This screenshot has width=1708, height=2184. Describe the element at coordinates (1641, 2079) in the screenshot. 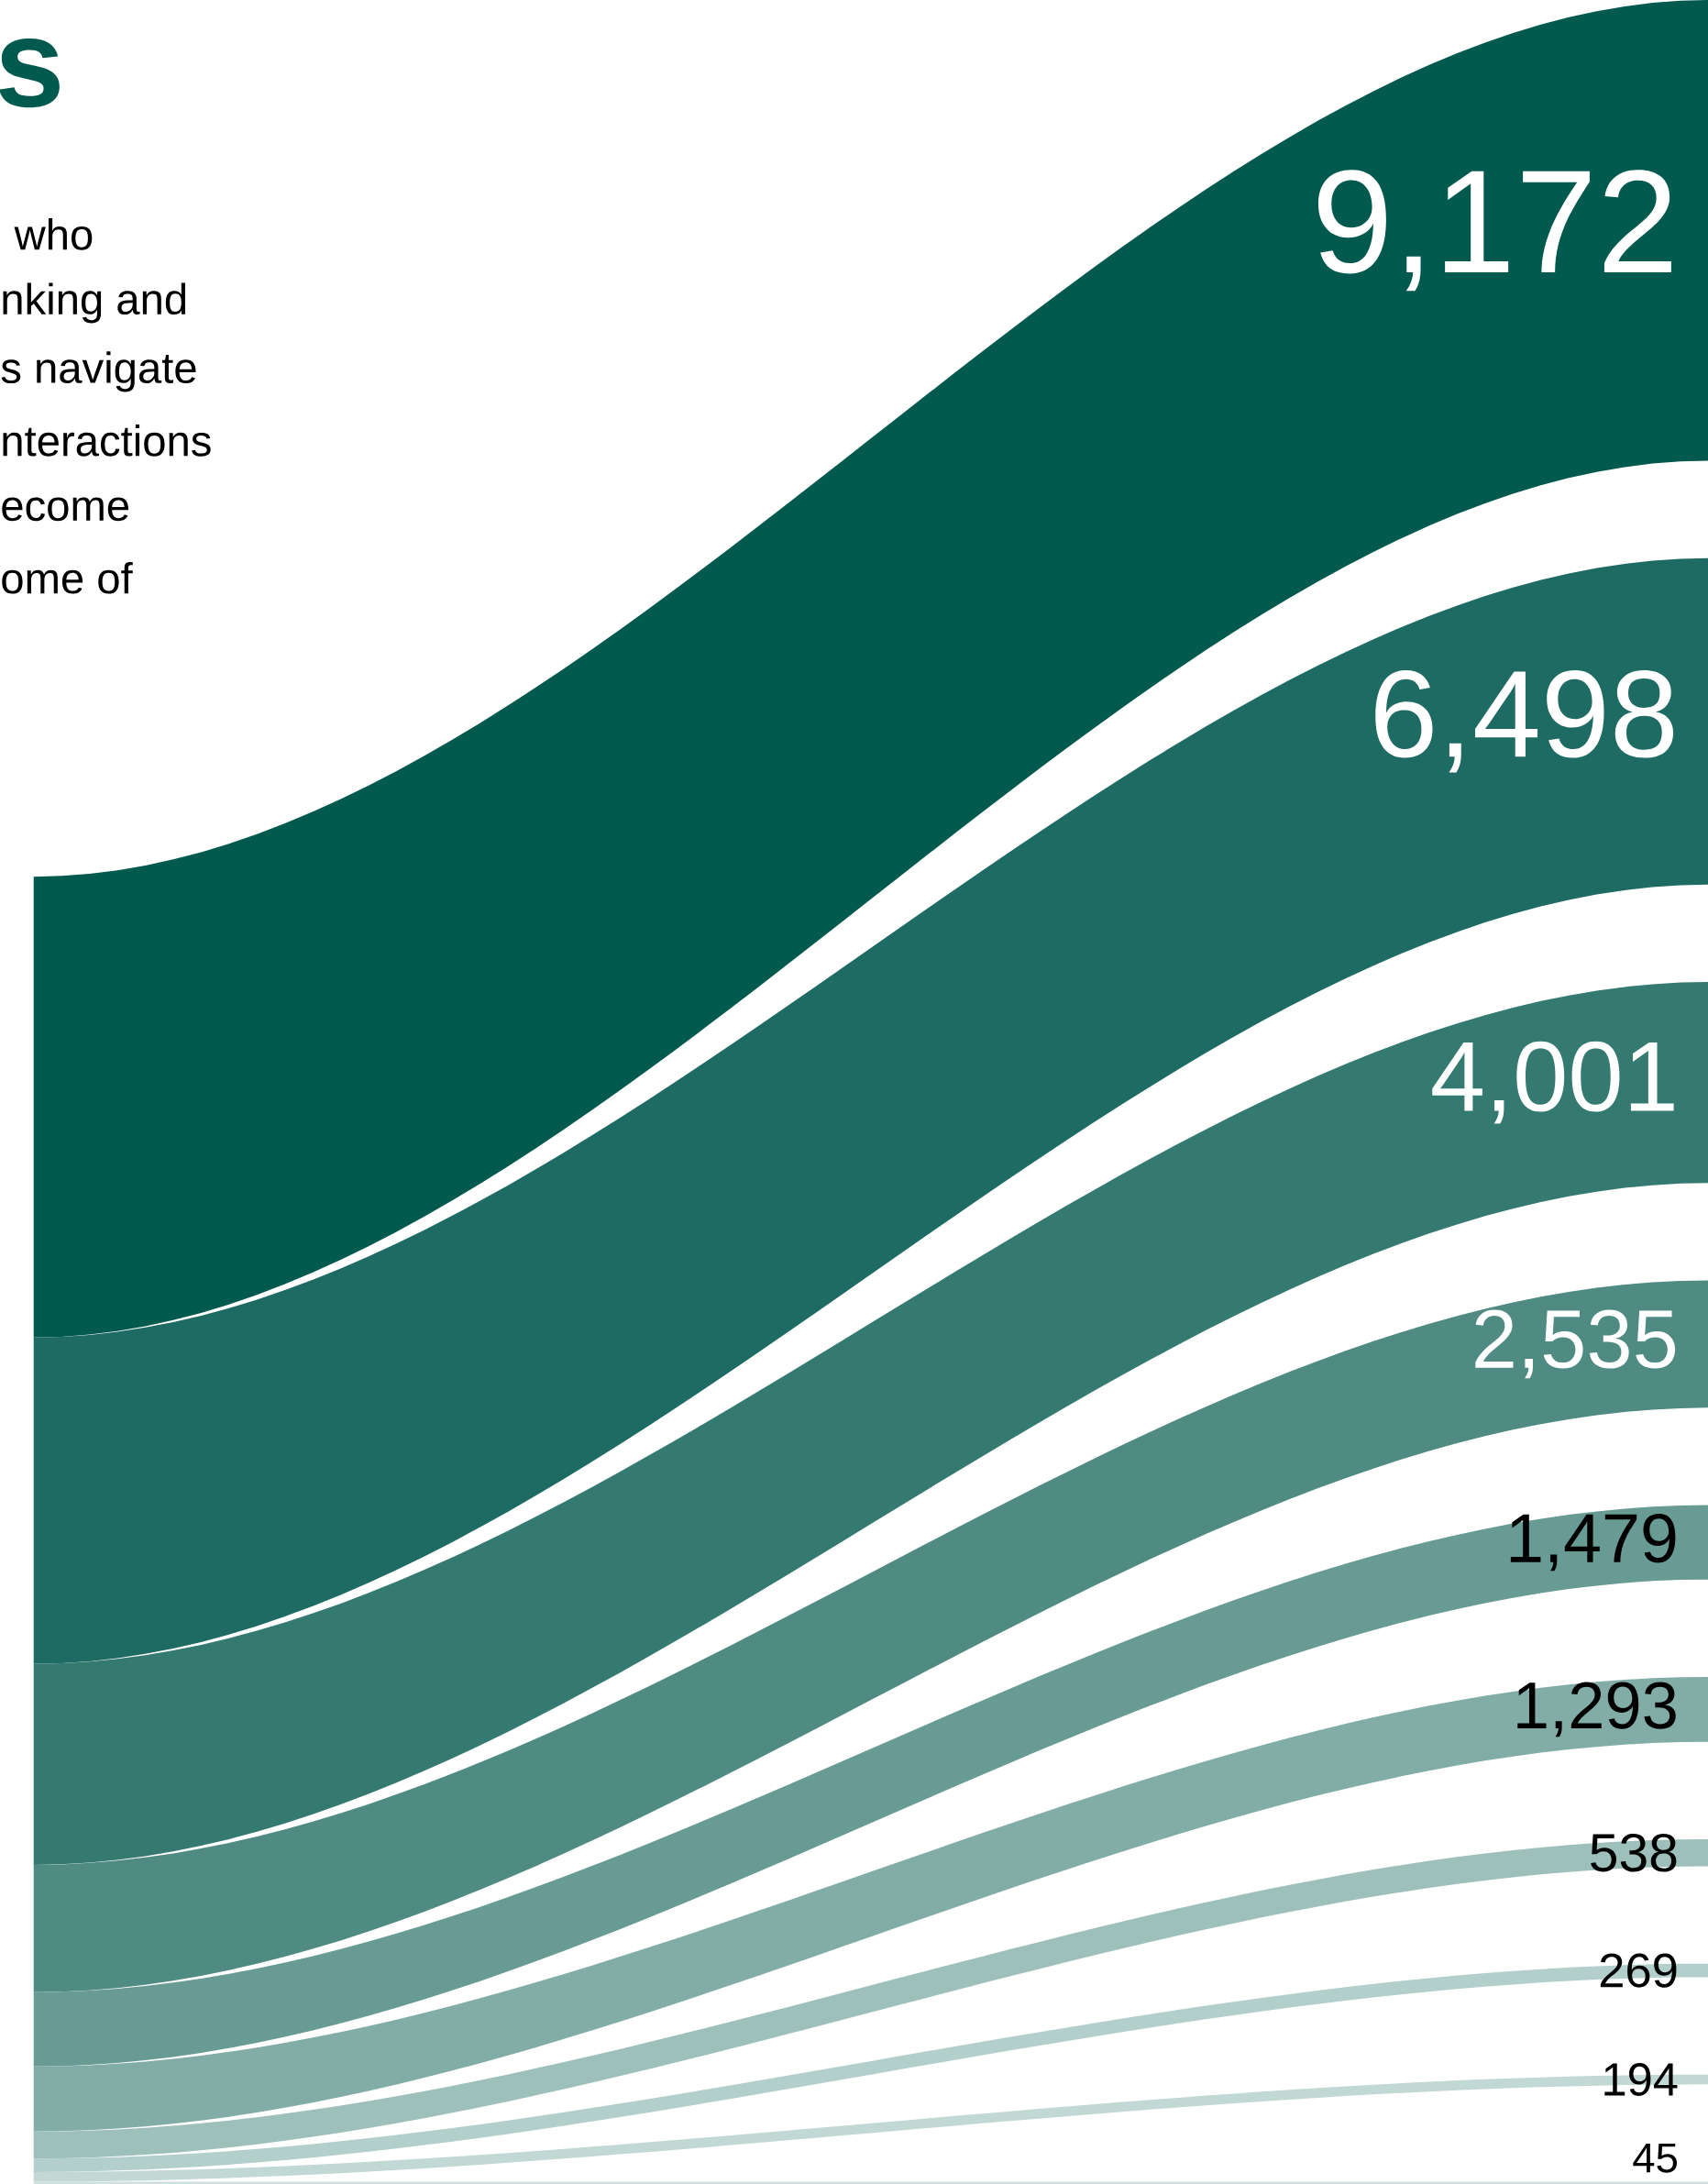

I see `data-label: 194` at that location.